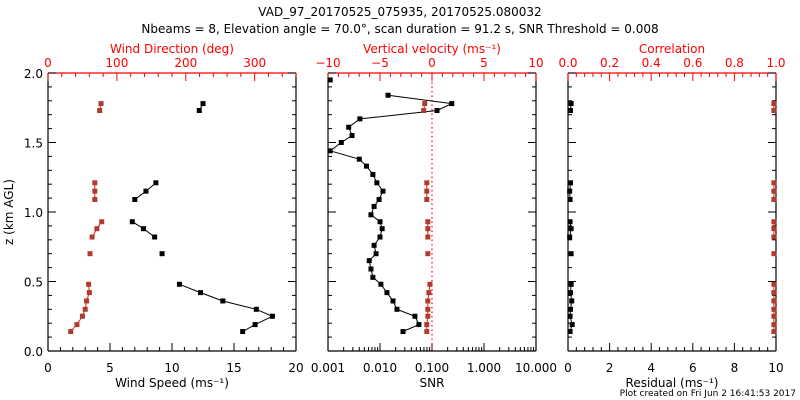 The image size is (800, 400). I want to click on x-top-tick-label: 0.6, so click(692, 63).